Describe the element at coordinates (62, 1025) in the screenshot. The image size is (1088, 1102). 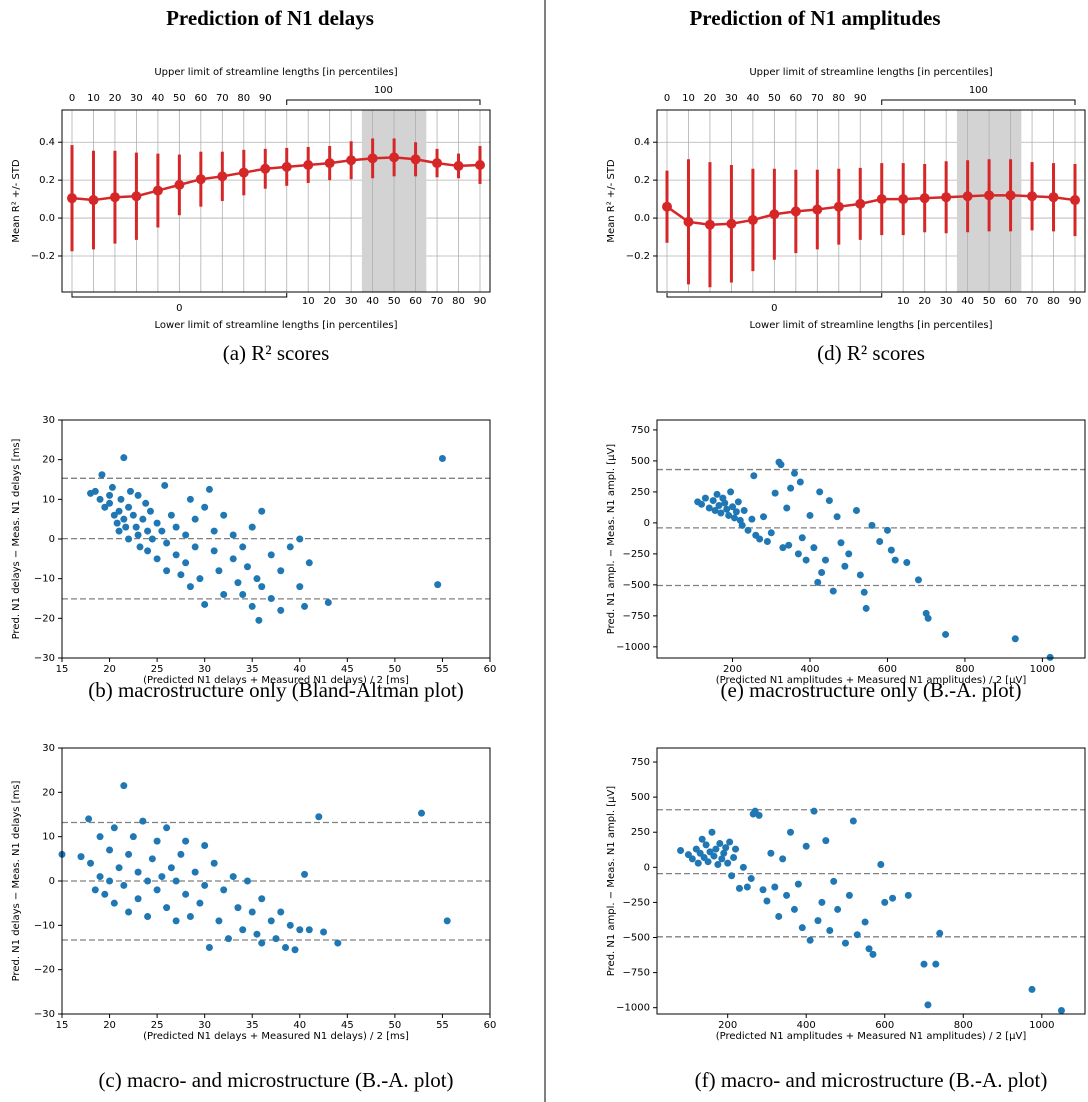
I see `x-tick-label: 15` at that location.